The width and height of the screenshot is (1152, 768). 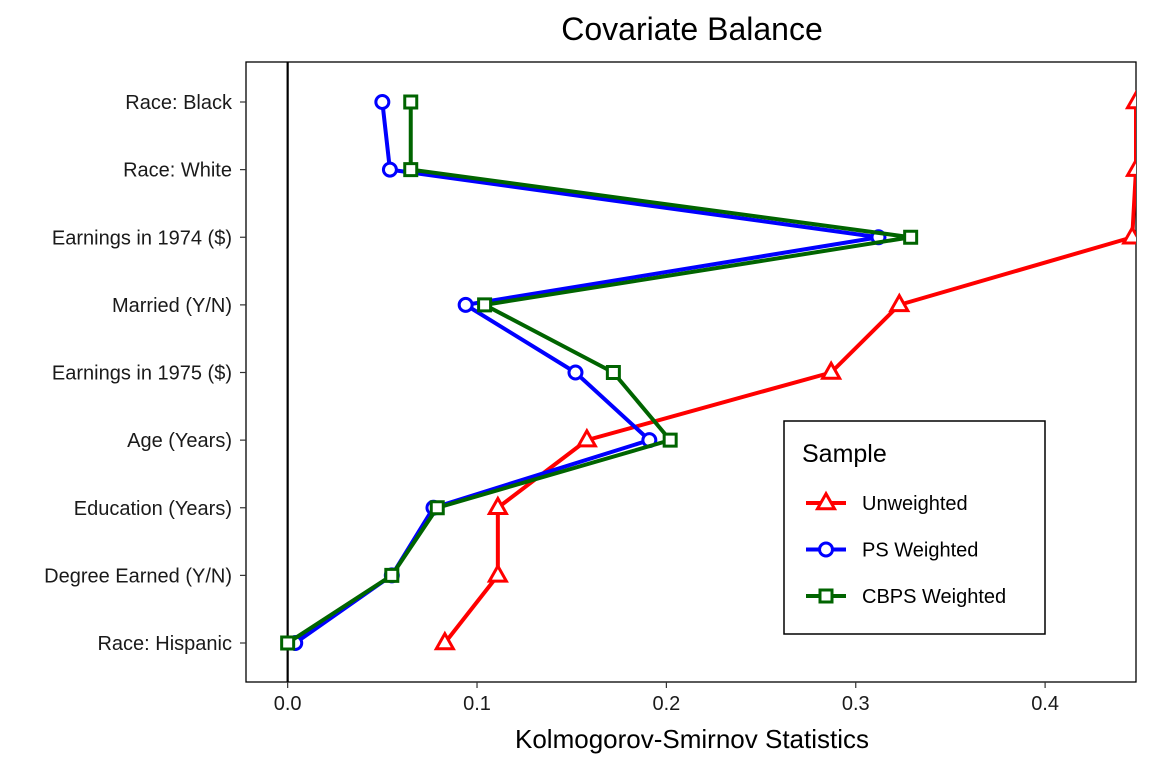 I want to click on legend-label: CBPS Weighted, so click(x=934, y=597).